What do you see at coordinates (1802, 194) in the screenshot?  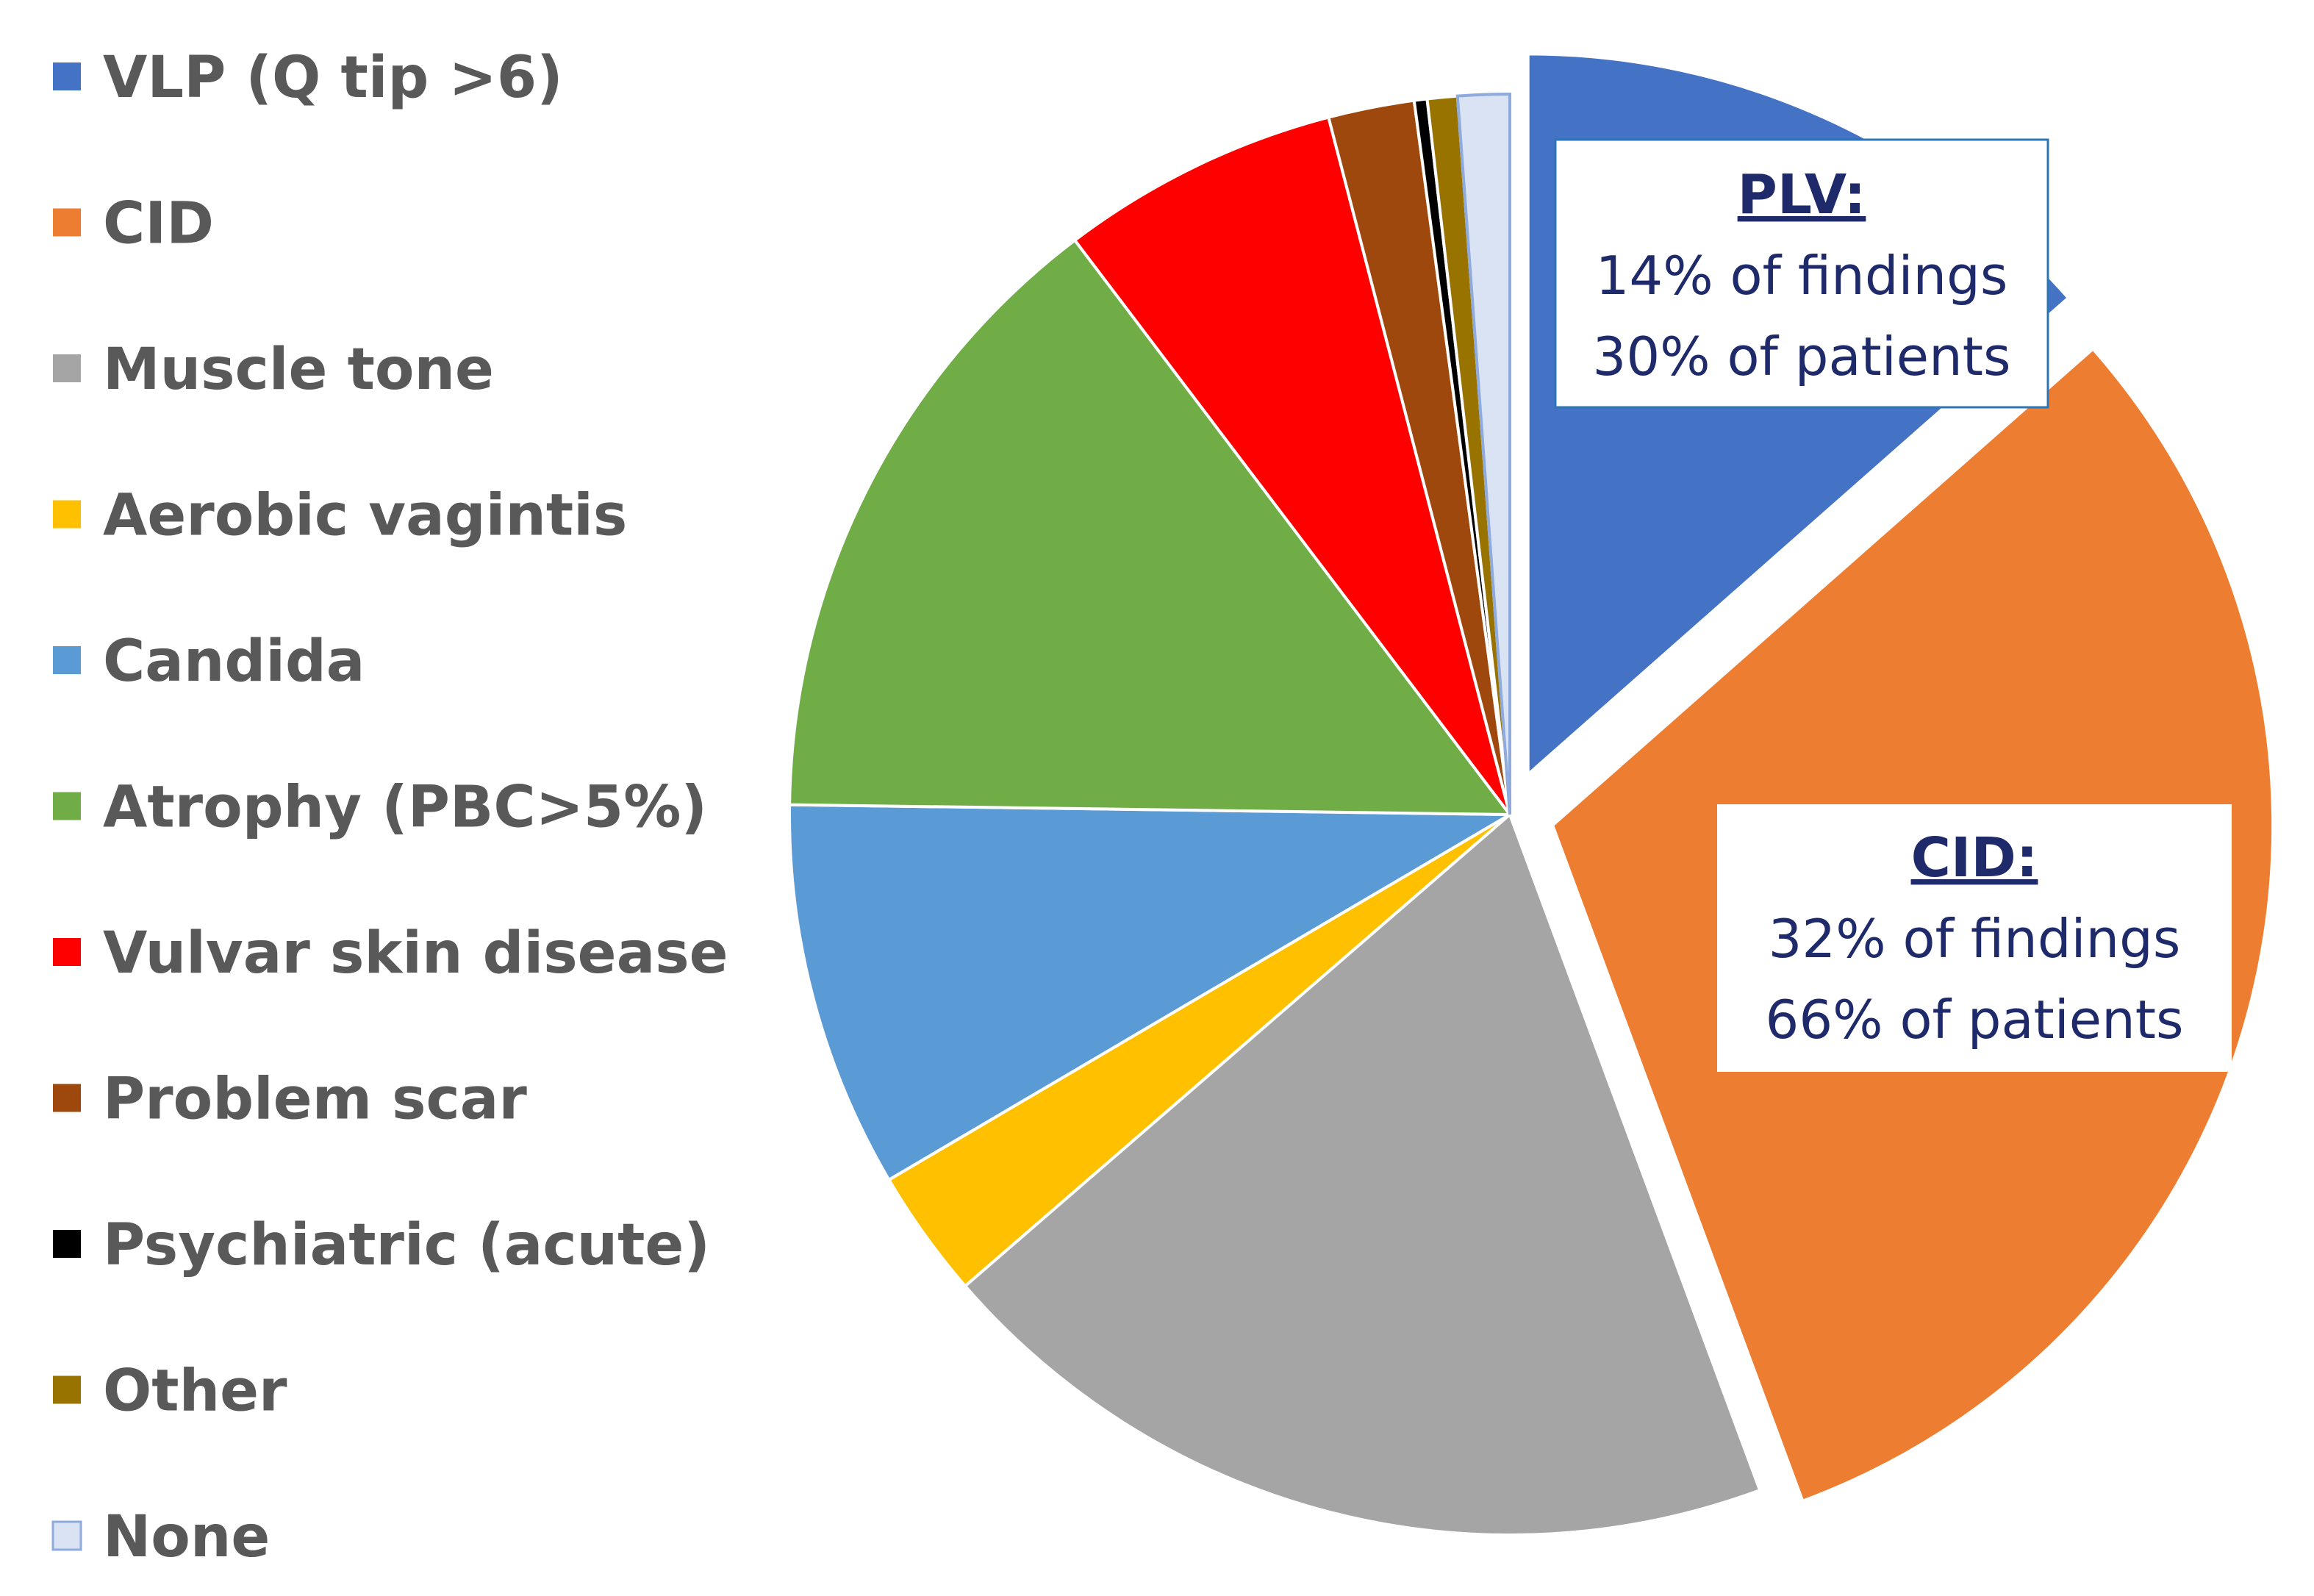 I see `callout-plv-title: PLV:` at bounding box center [1802, 194].